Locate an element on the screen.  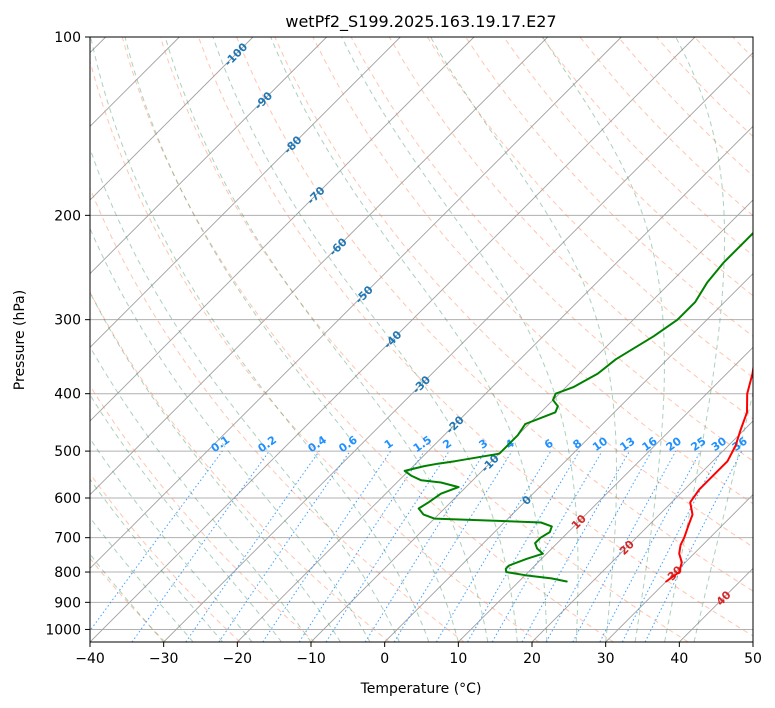
y-tick-label: 500 is located at coordinates (67, 452).